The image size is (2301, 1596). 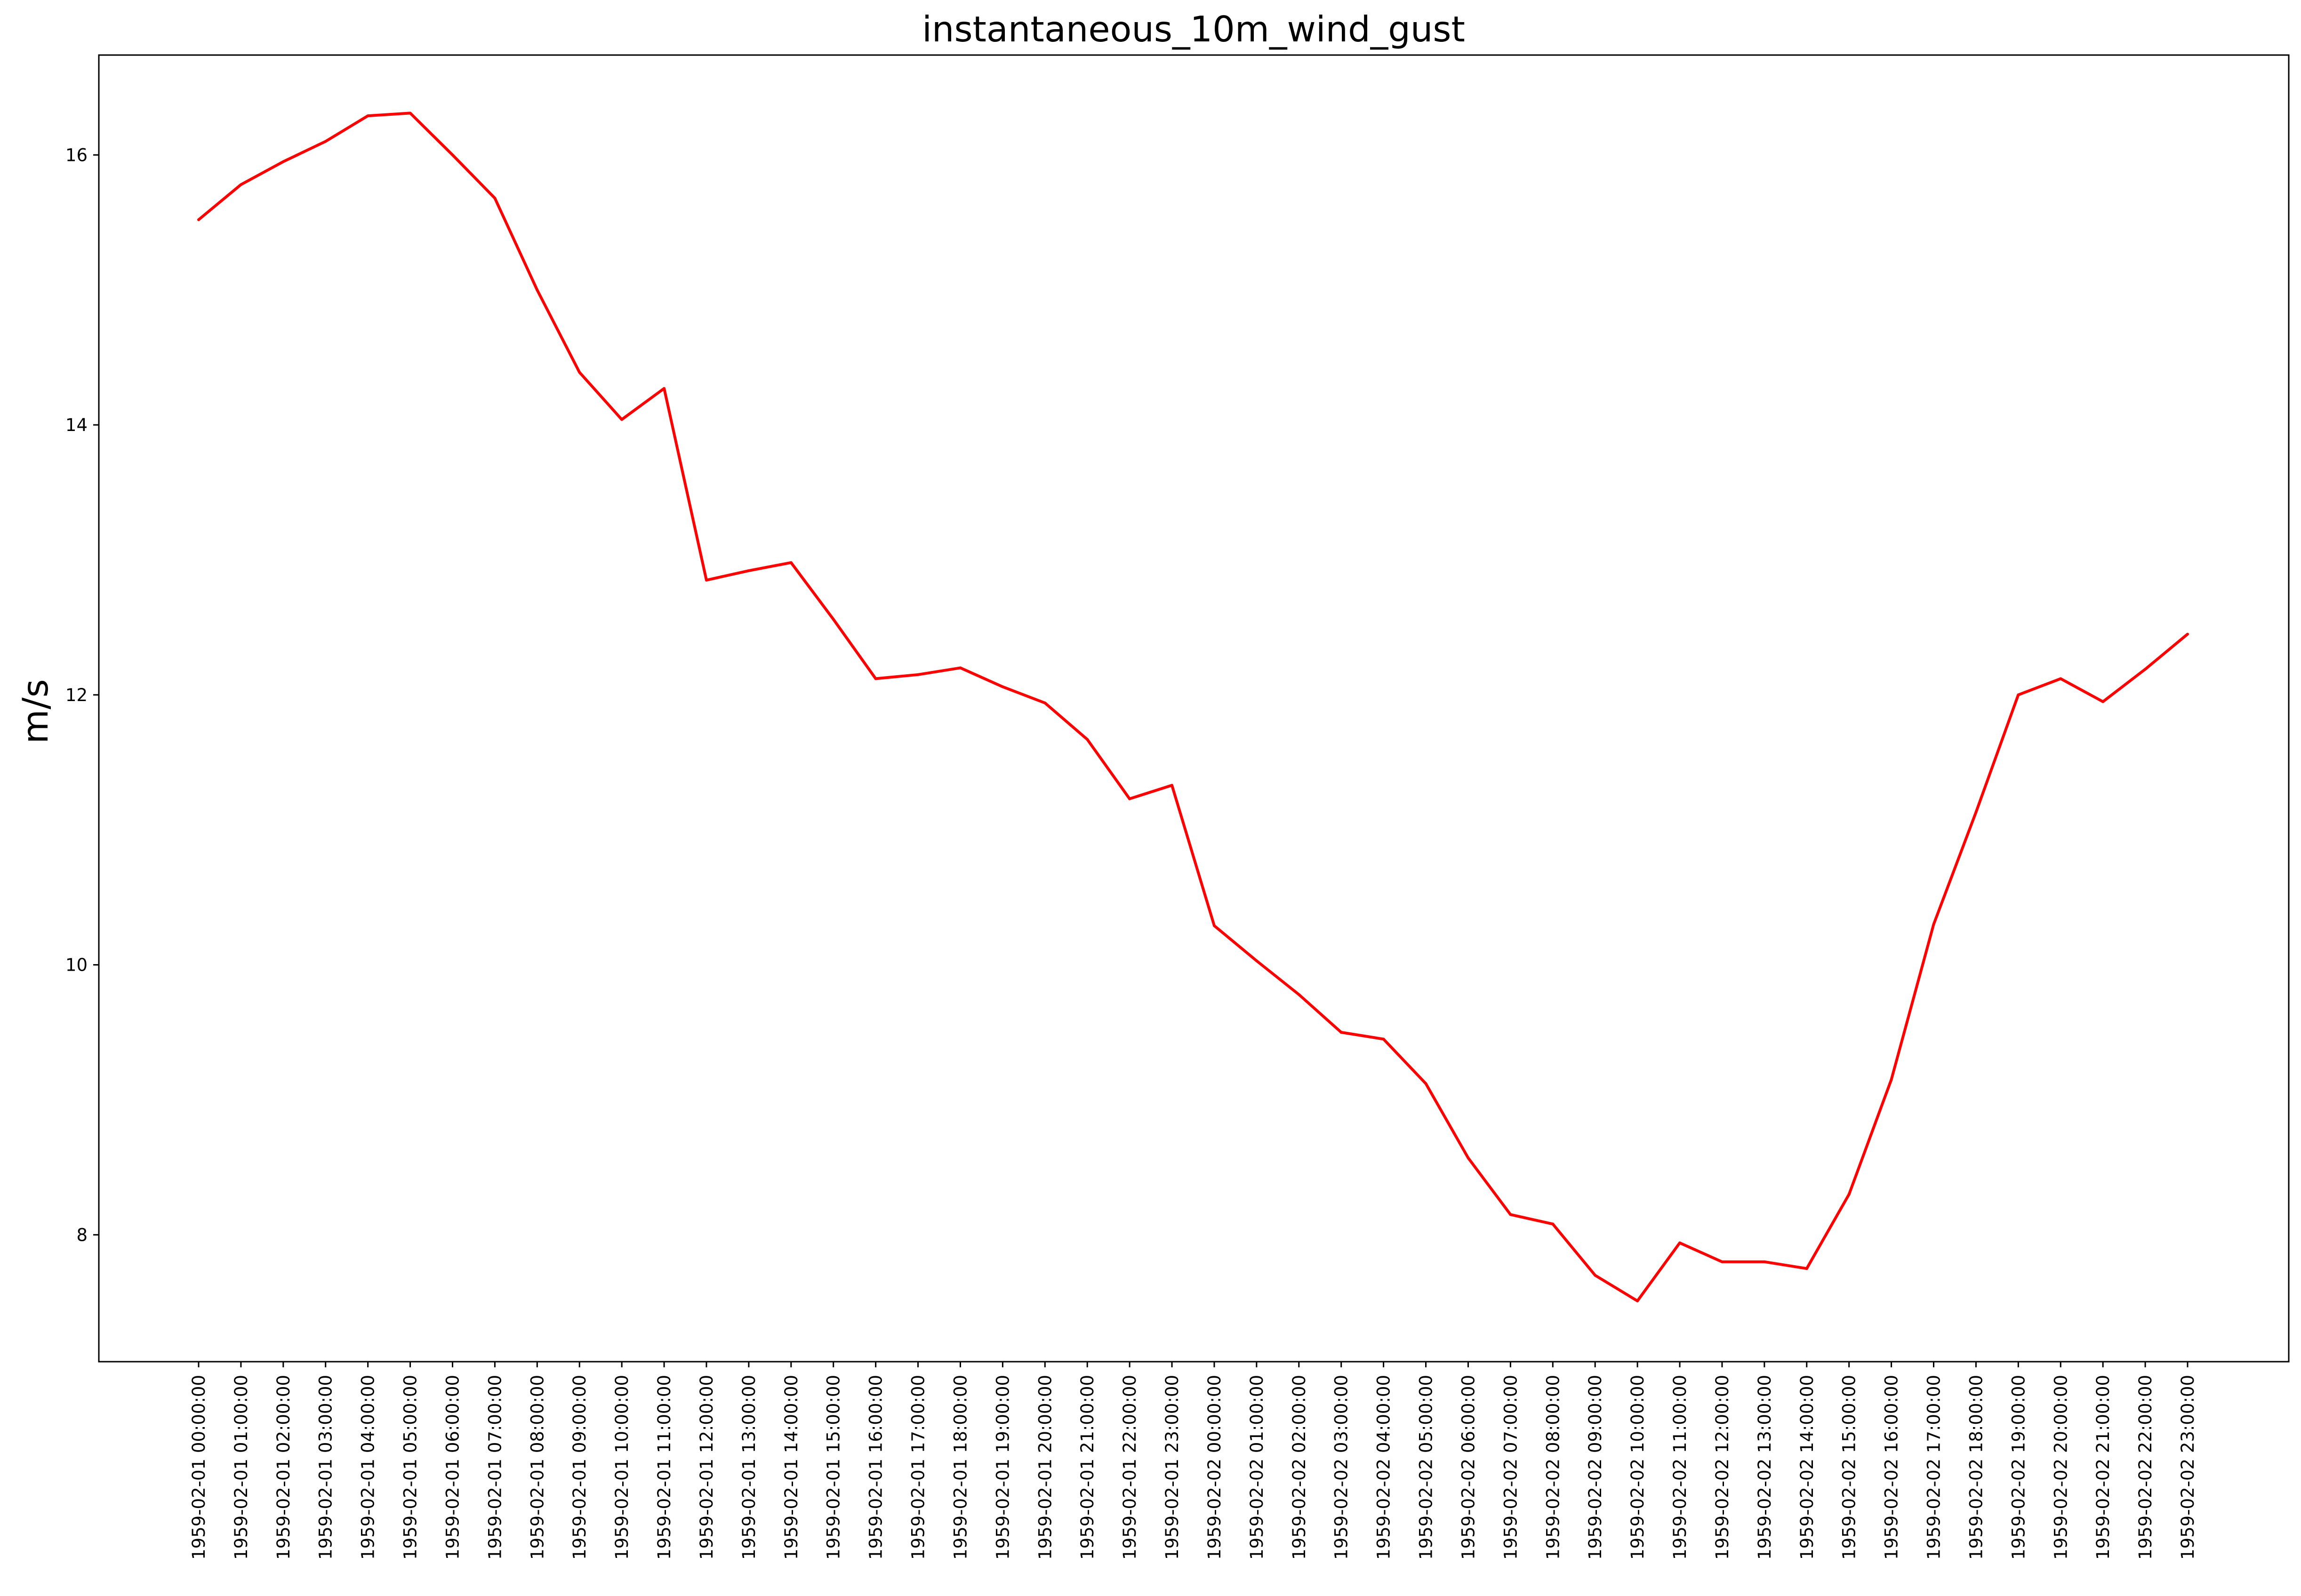 I want to click on y-axis: 8 10 12 14 16, so click(x=82, y=695).